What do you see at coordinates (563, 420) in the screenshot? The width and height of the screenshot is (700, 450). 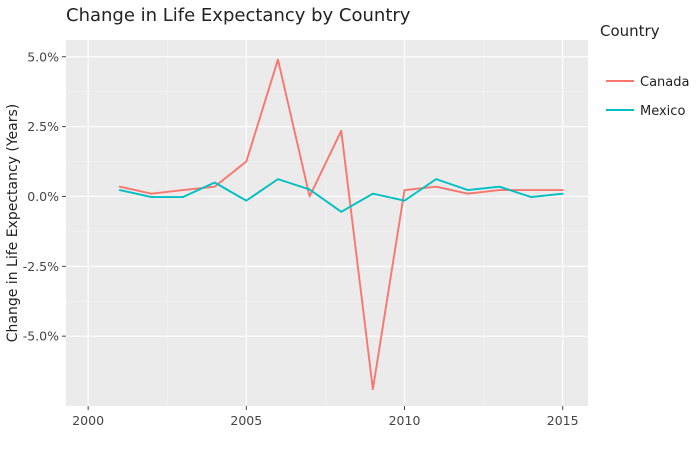 I see `x-tick-label: 2015` at bounding box center [563, 420].